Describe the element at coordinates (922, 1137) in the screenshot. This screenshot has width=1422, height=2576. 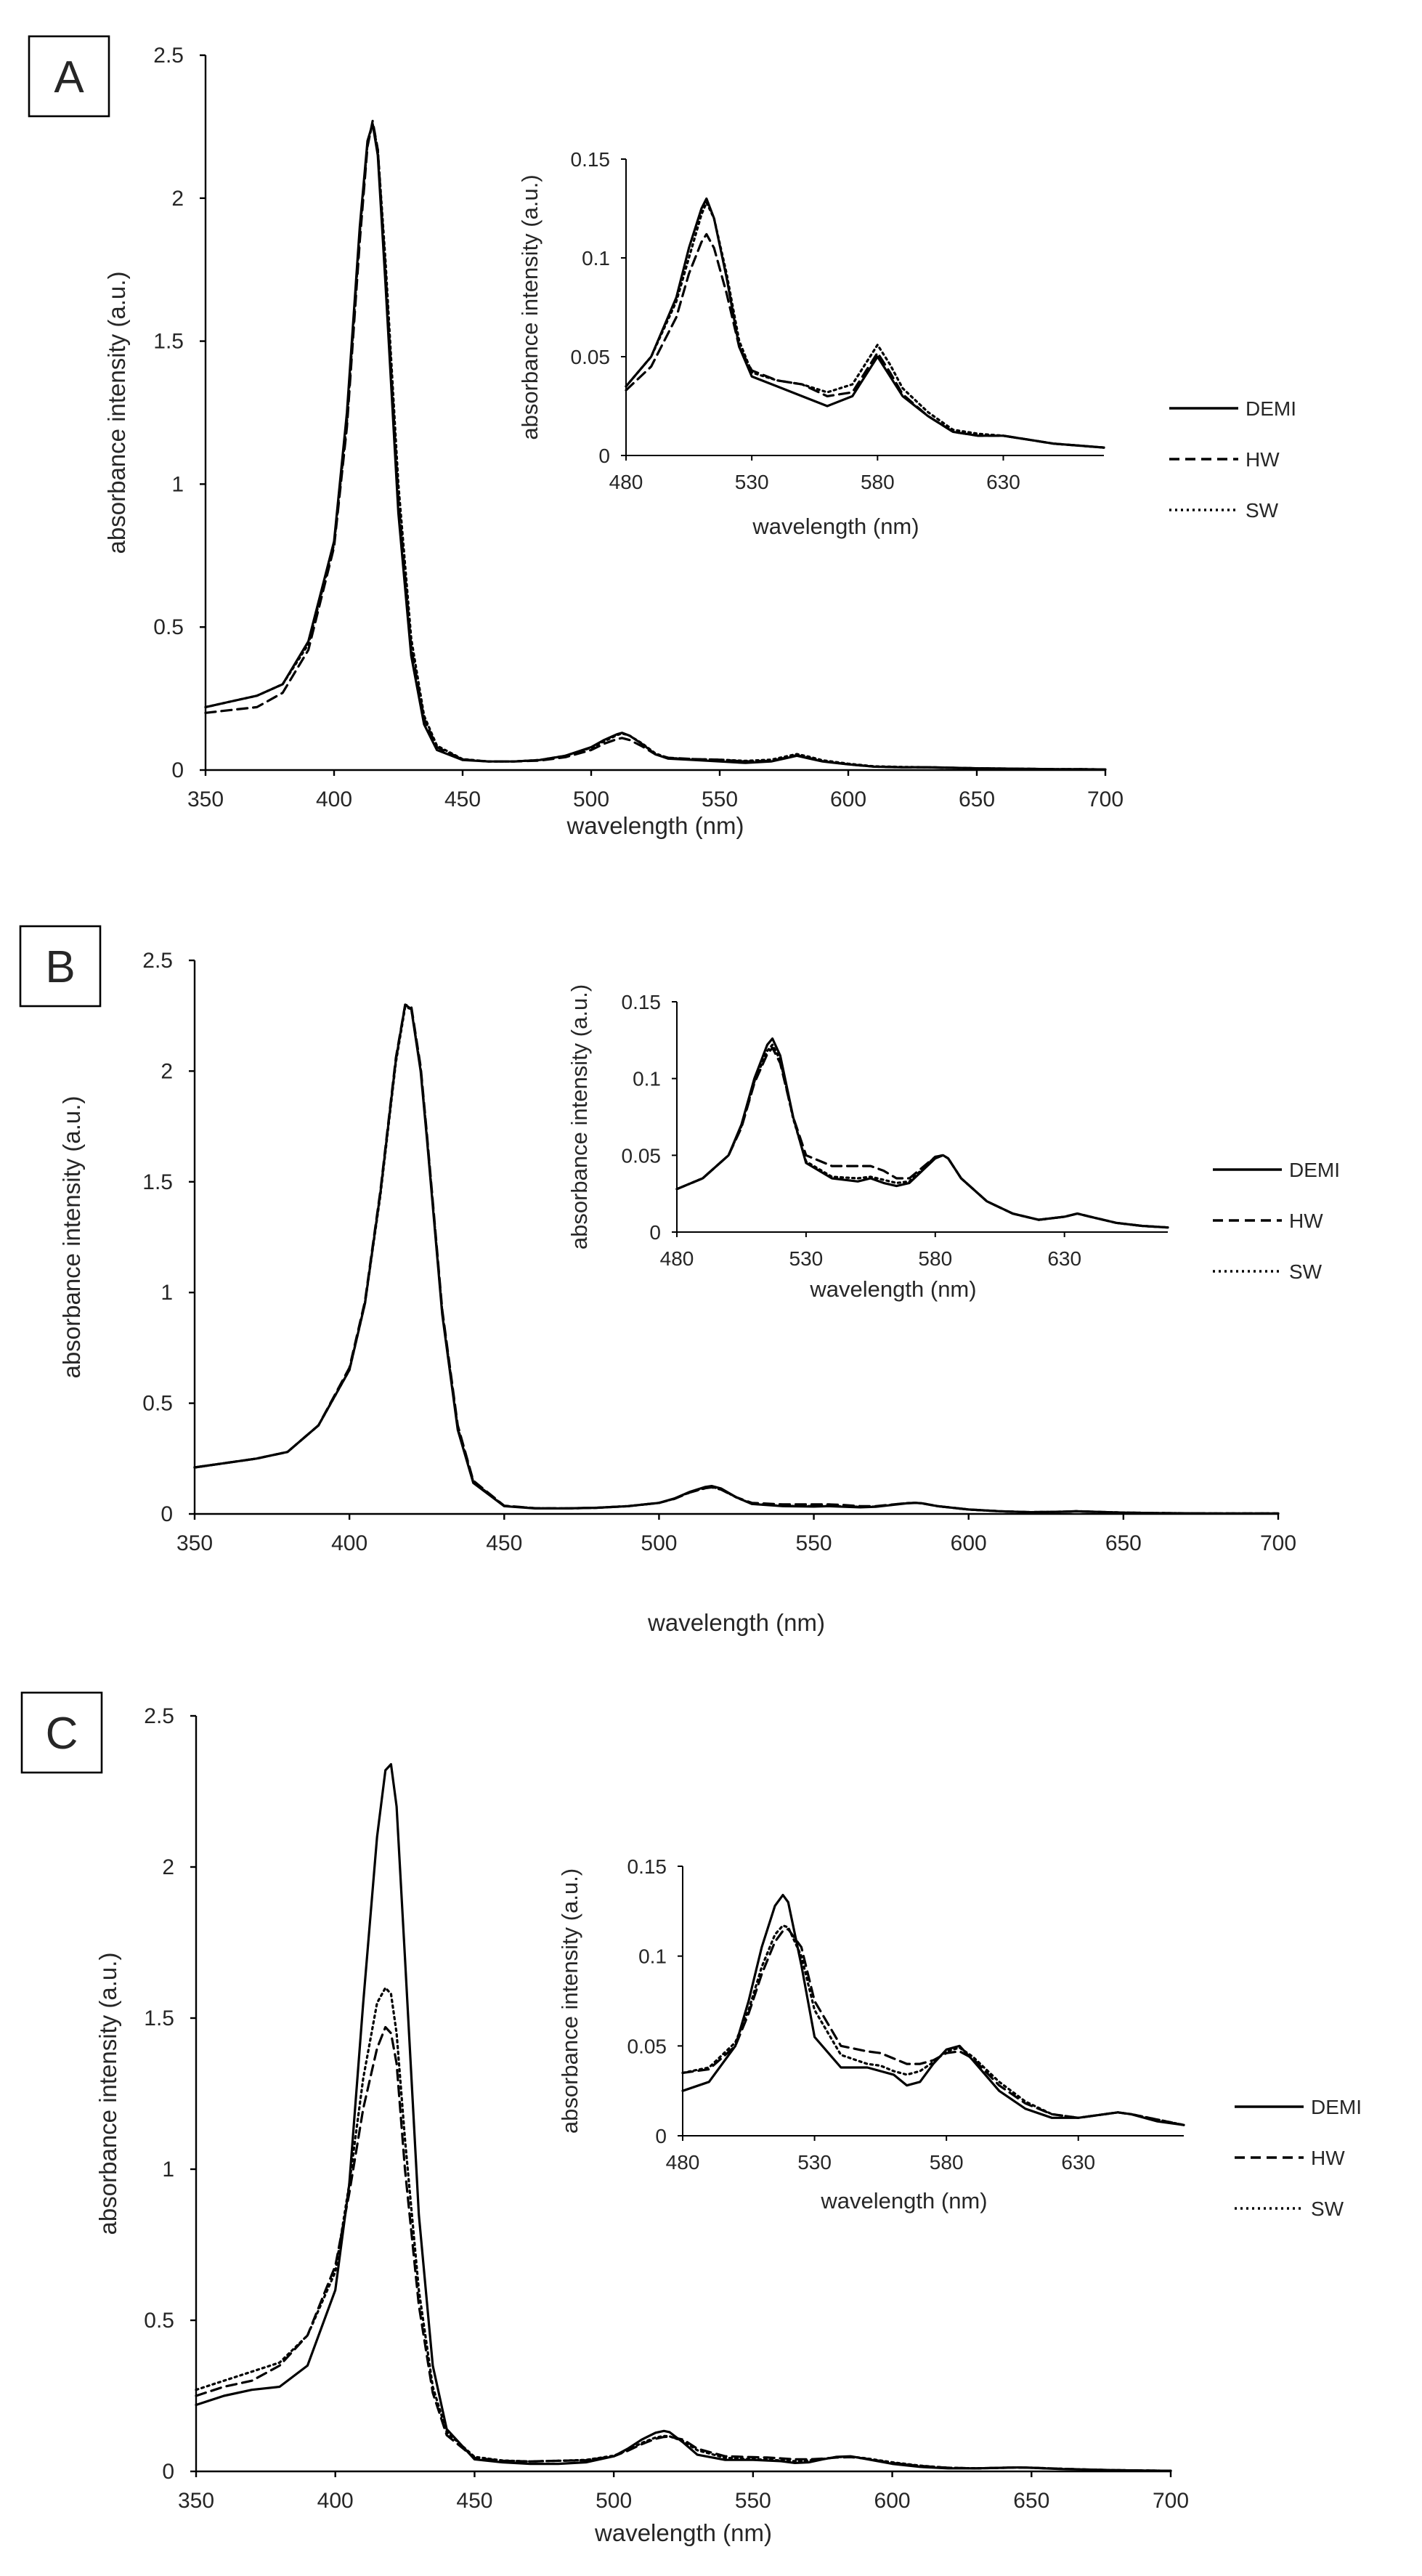
I see `inset-series-line-hw` at that location.